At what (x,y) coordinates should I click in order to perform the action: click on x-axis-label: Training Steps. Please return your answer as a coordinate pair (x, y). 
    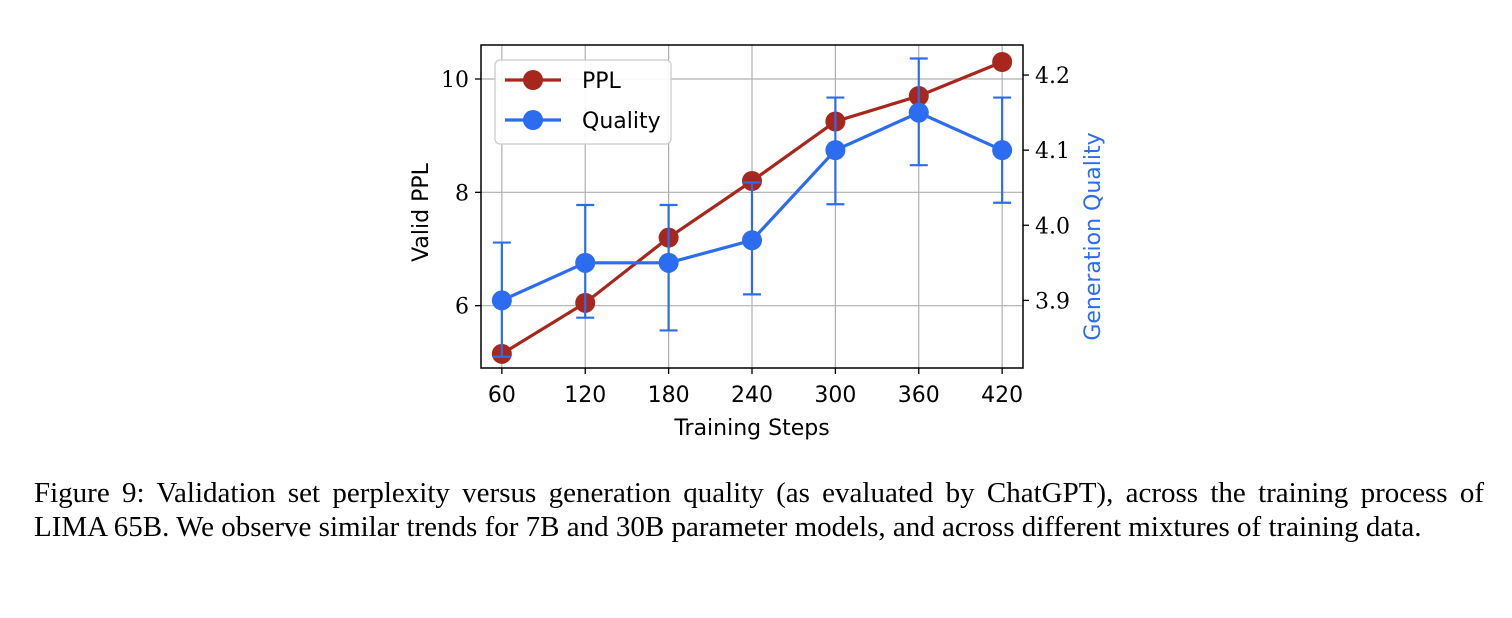
    Looking at the image, I should click on (751, 428).